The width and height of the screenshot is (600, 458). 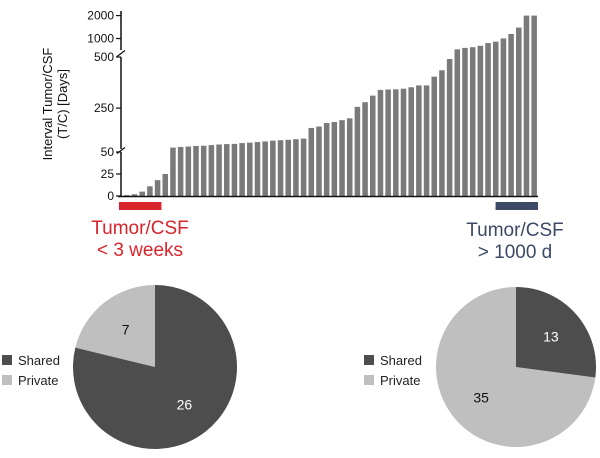 What do you see at coordinates (104, 108) in the screenshot?
I see `y-tick-label: 250` at bounding box center [104, 108].